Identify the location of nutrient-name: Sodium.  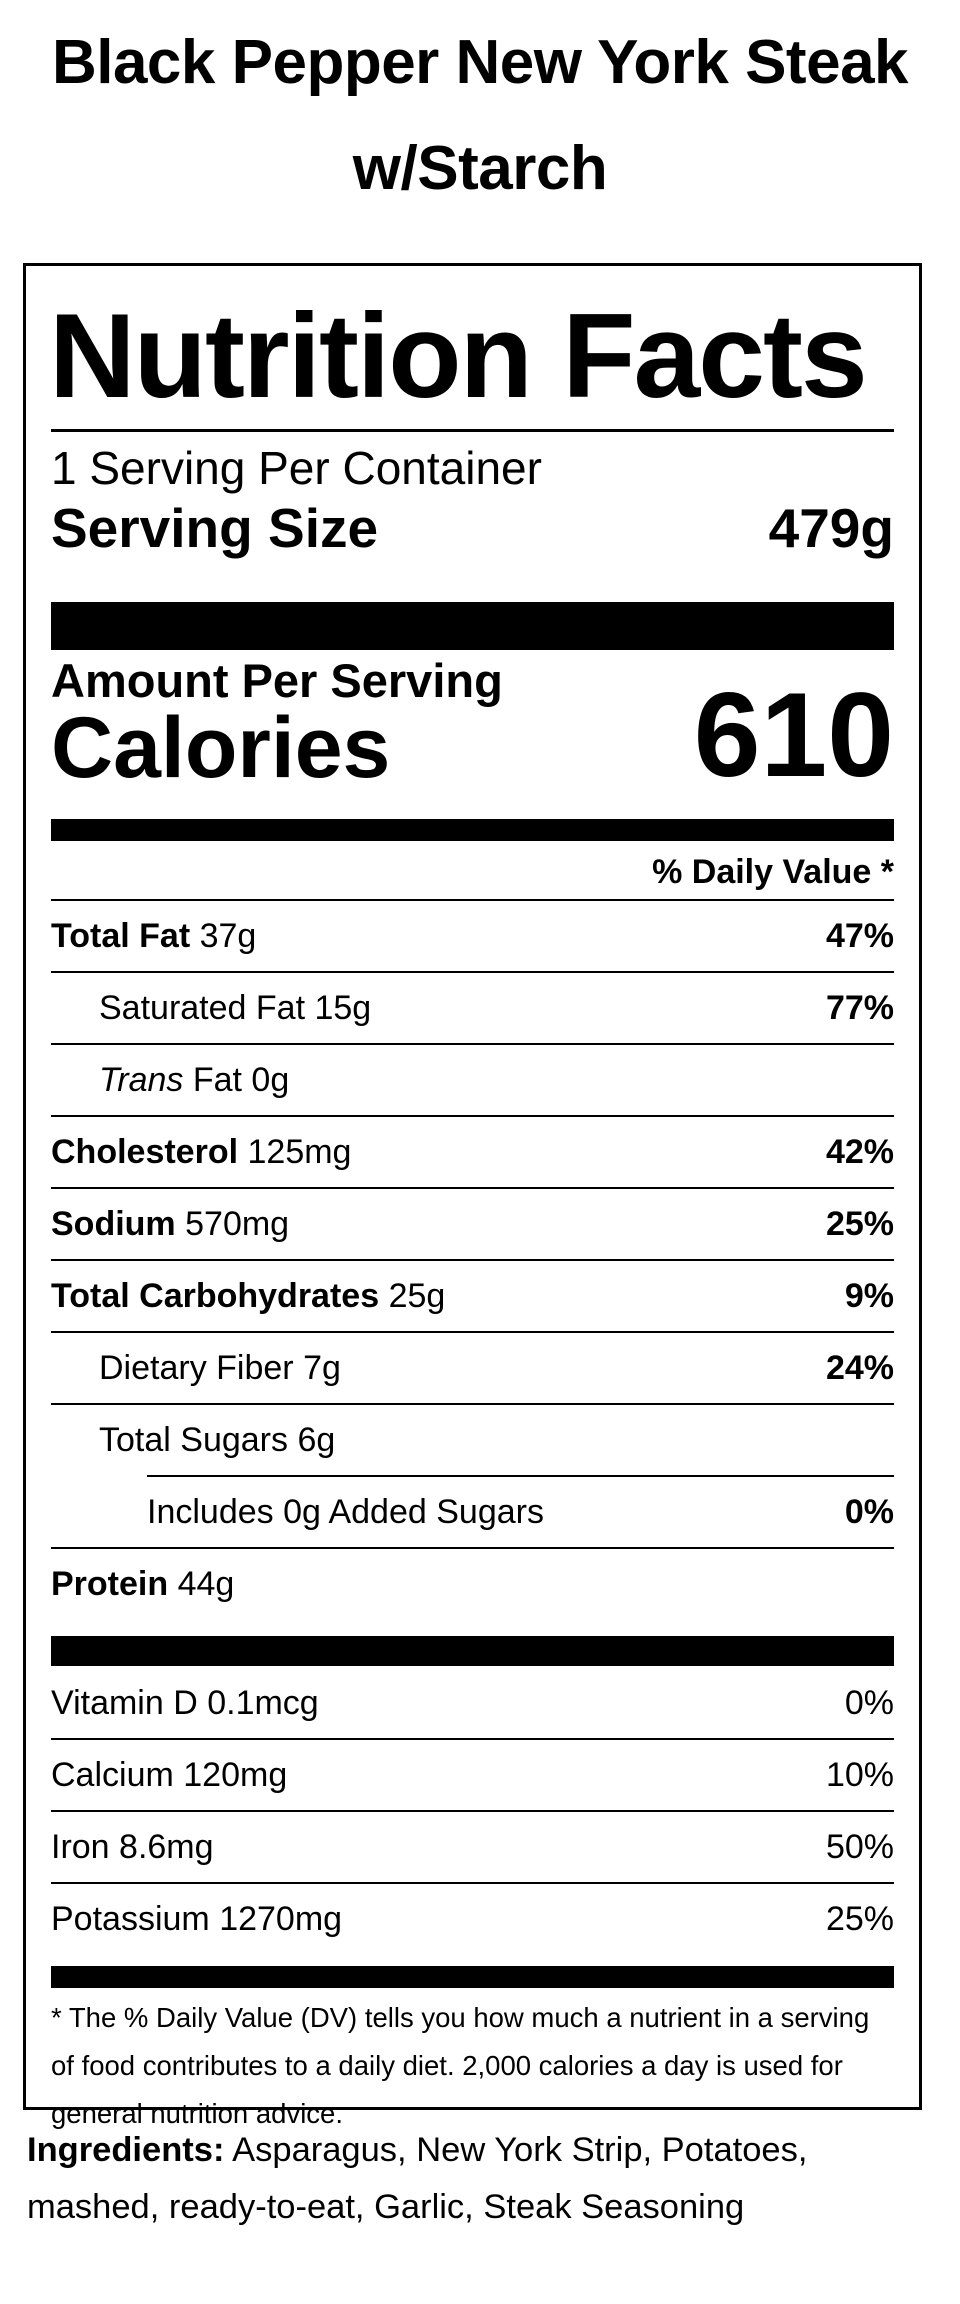
(113, 1224).